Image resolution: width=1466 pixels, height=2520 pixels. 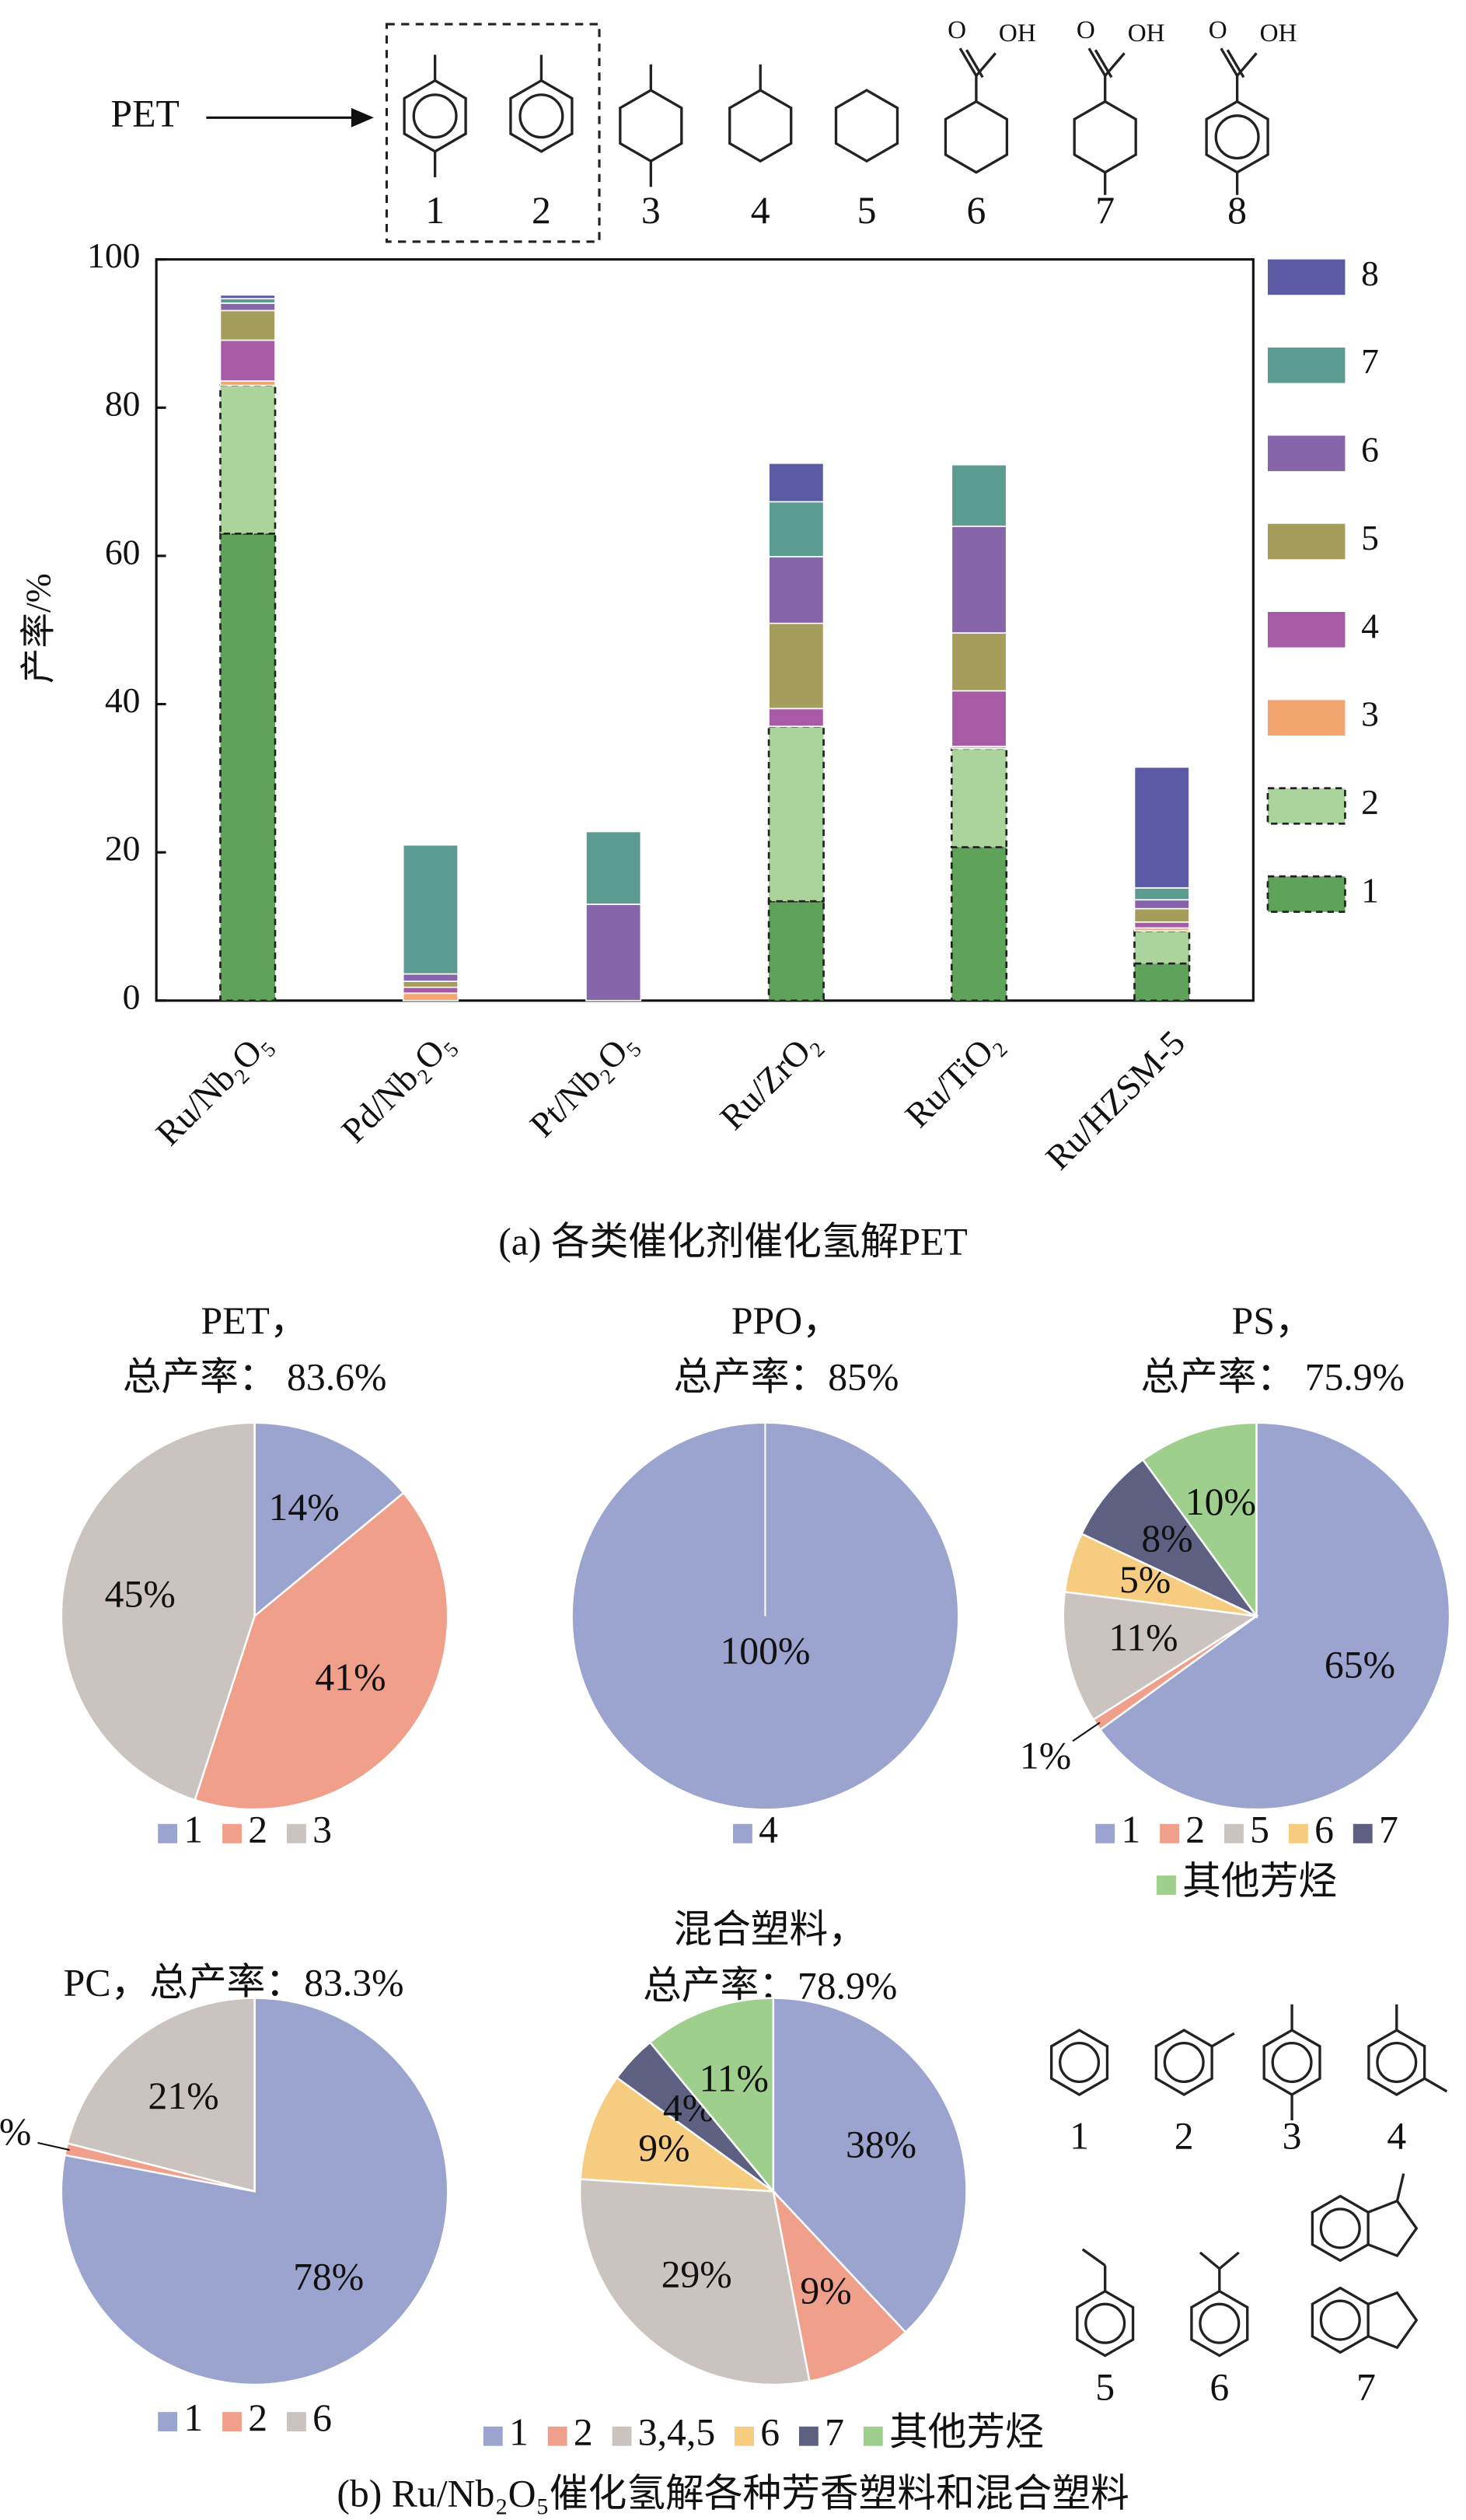 I want to click on x-tick-label: Ru/ZrO₂, so click(x=769, y=1080).